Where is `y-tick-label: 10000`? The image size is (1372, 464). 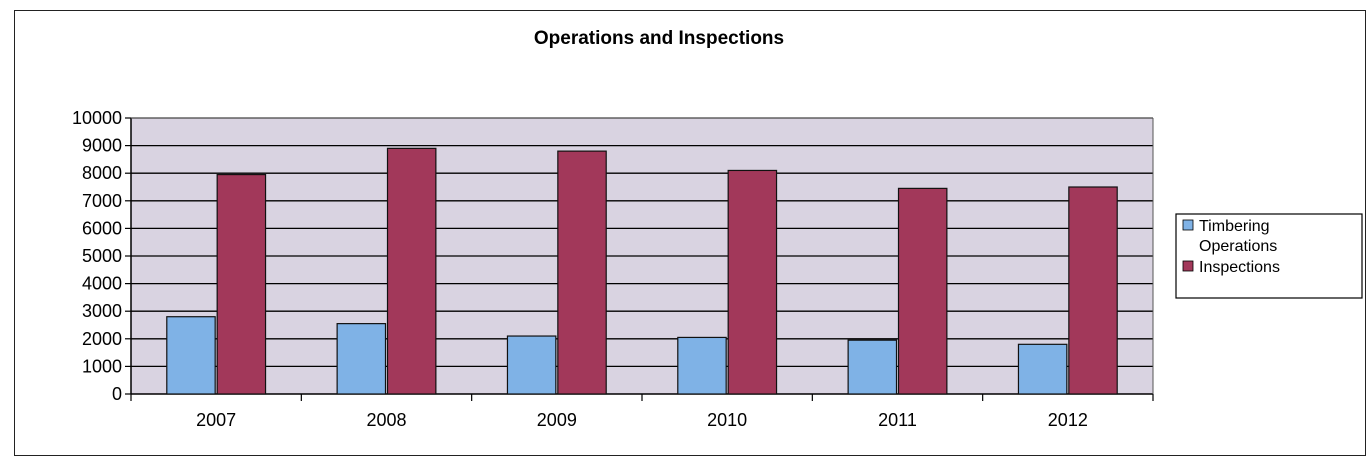
y-tick-label: 10000 is located at coordinates (97, 118).